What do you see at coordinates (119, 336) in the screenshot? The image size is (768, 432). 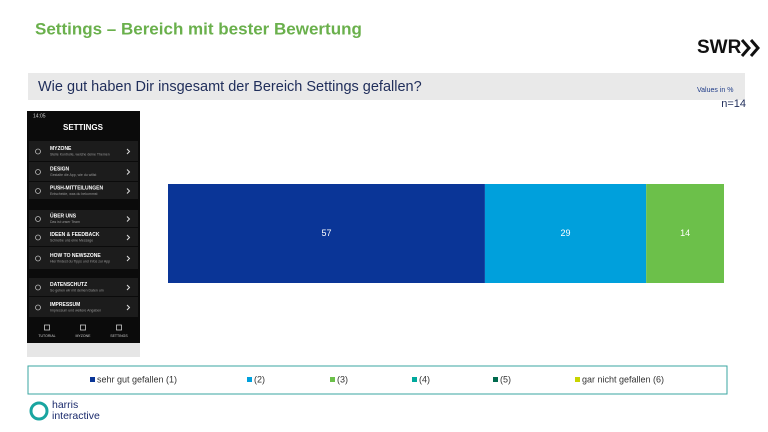 I see `phone-nav-label: SETTINGS` at bounding box center [119, 336].